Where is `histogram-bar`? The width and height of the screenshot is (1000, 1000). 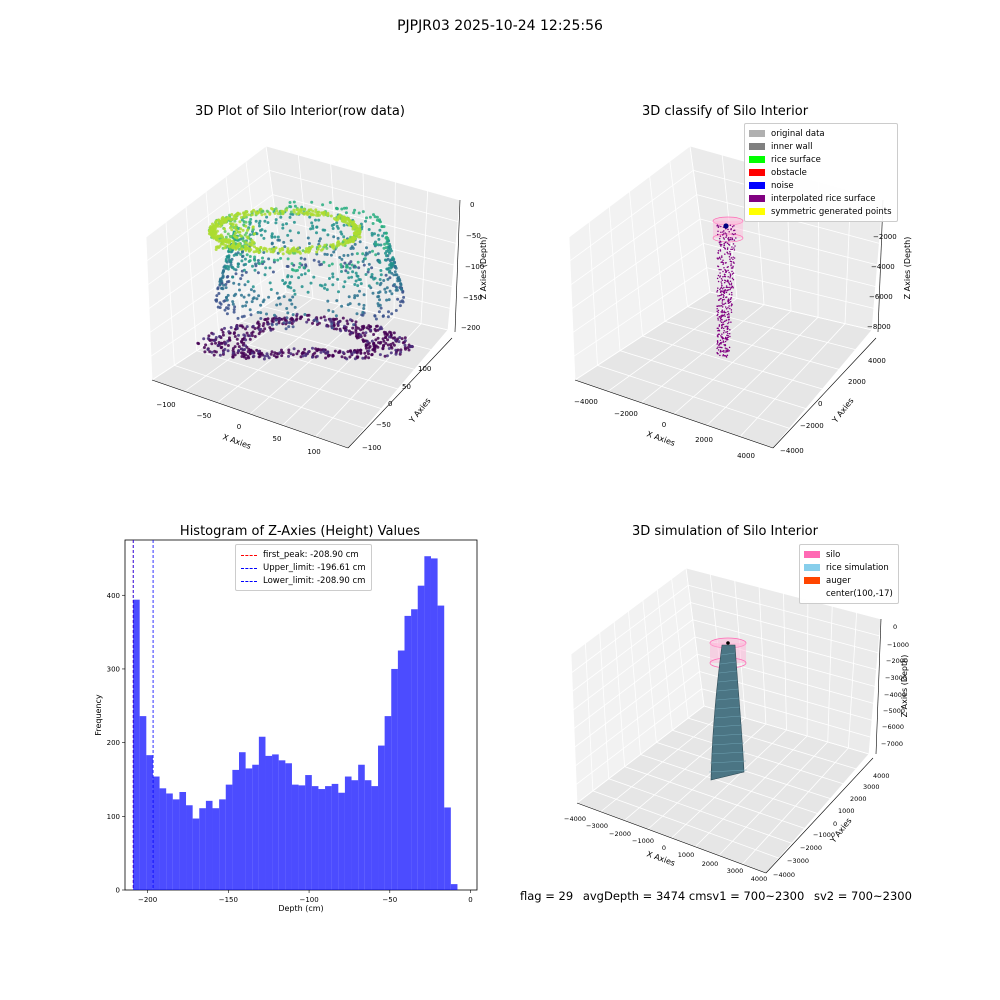 histogram-bar is located at coordinates (169, 841).